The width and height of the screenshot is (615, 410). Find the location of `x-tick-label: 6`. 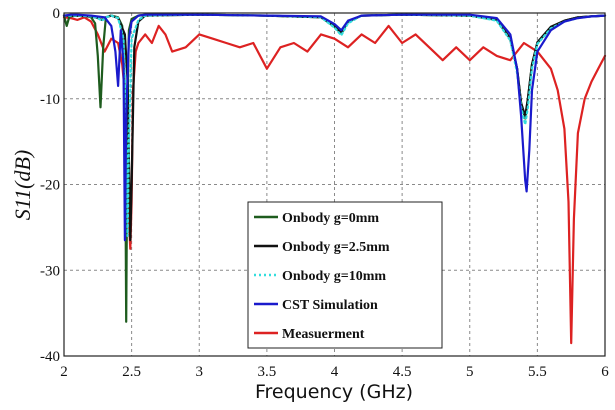

x-tick-label: 6 is located at coordinates (605, 372).